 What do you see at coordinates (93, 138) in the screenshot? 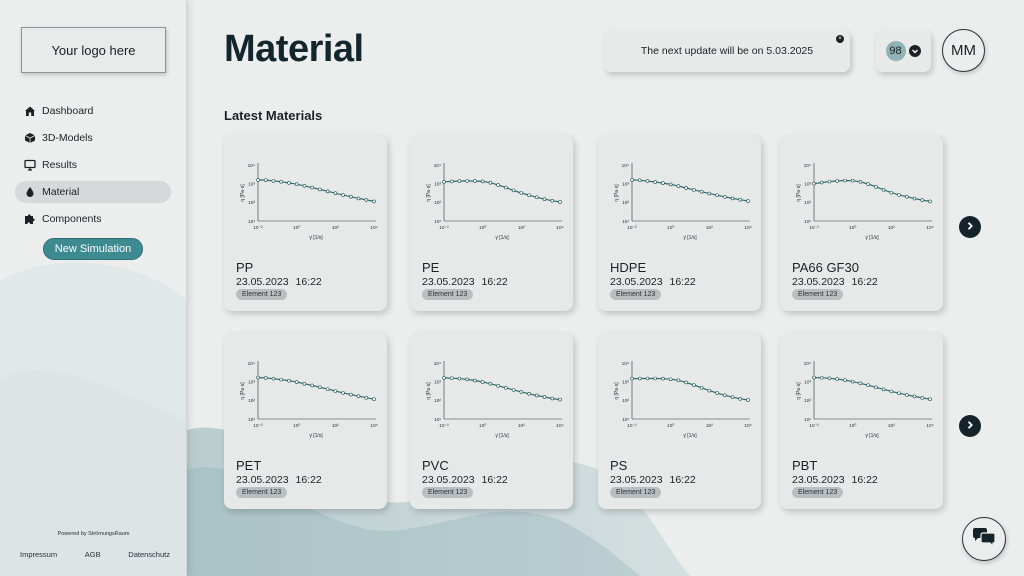
I see `sidebar-item-3d-models: 3D-Models` at bounding box center [93, 138].